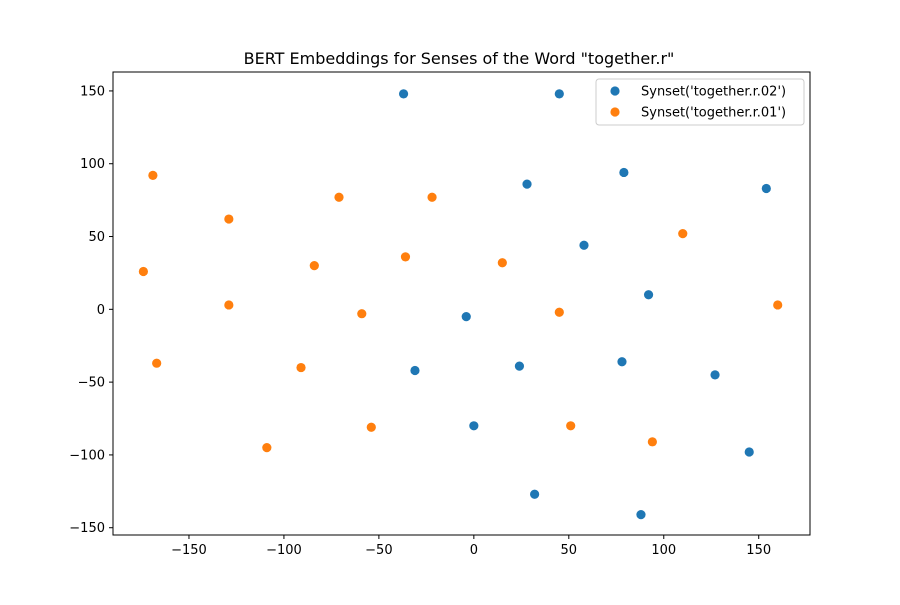 The height and width of the screenshot is (605, 900). What do you see at coordinates (91, 383) in the screenshot?
I see `y-tick-label: −50` at bounding box center [91, 383].